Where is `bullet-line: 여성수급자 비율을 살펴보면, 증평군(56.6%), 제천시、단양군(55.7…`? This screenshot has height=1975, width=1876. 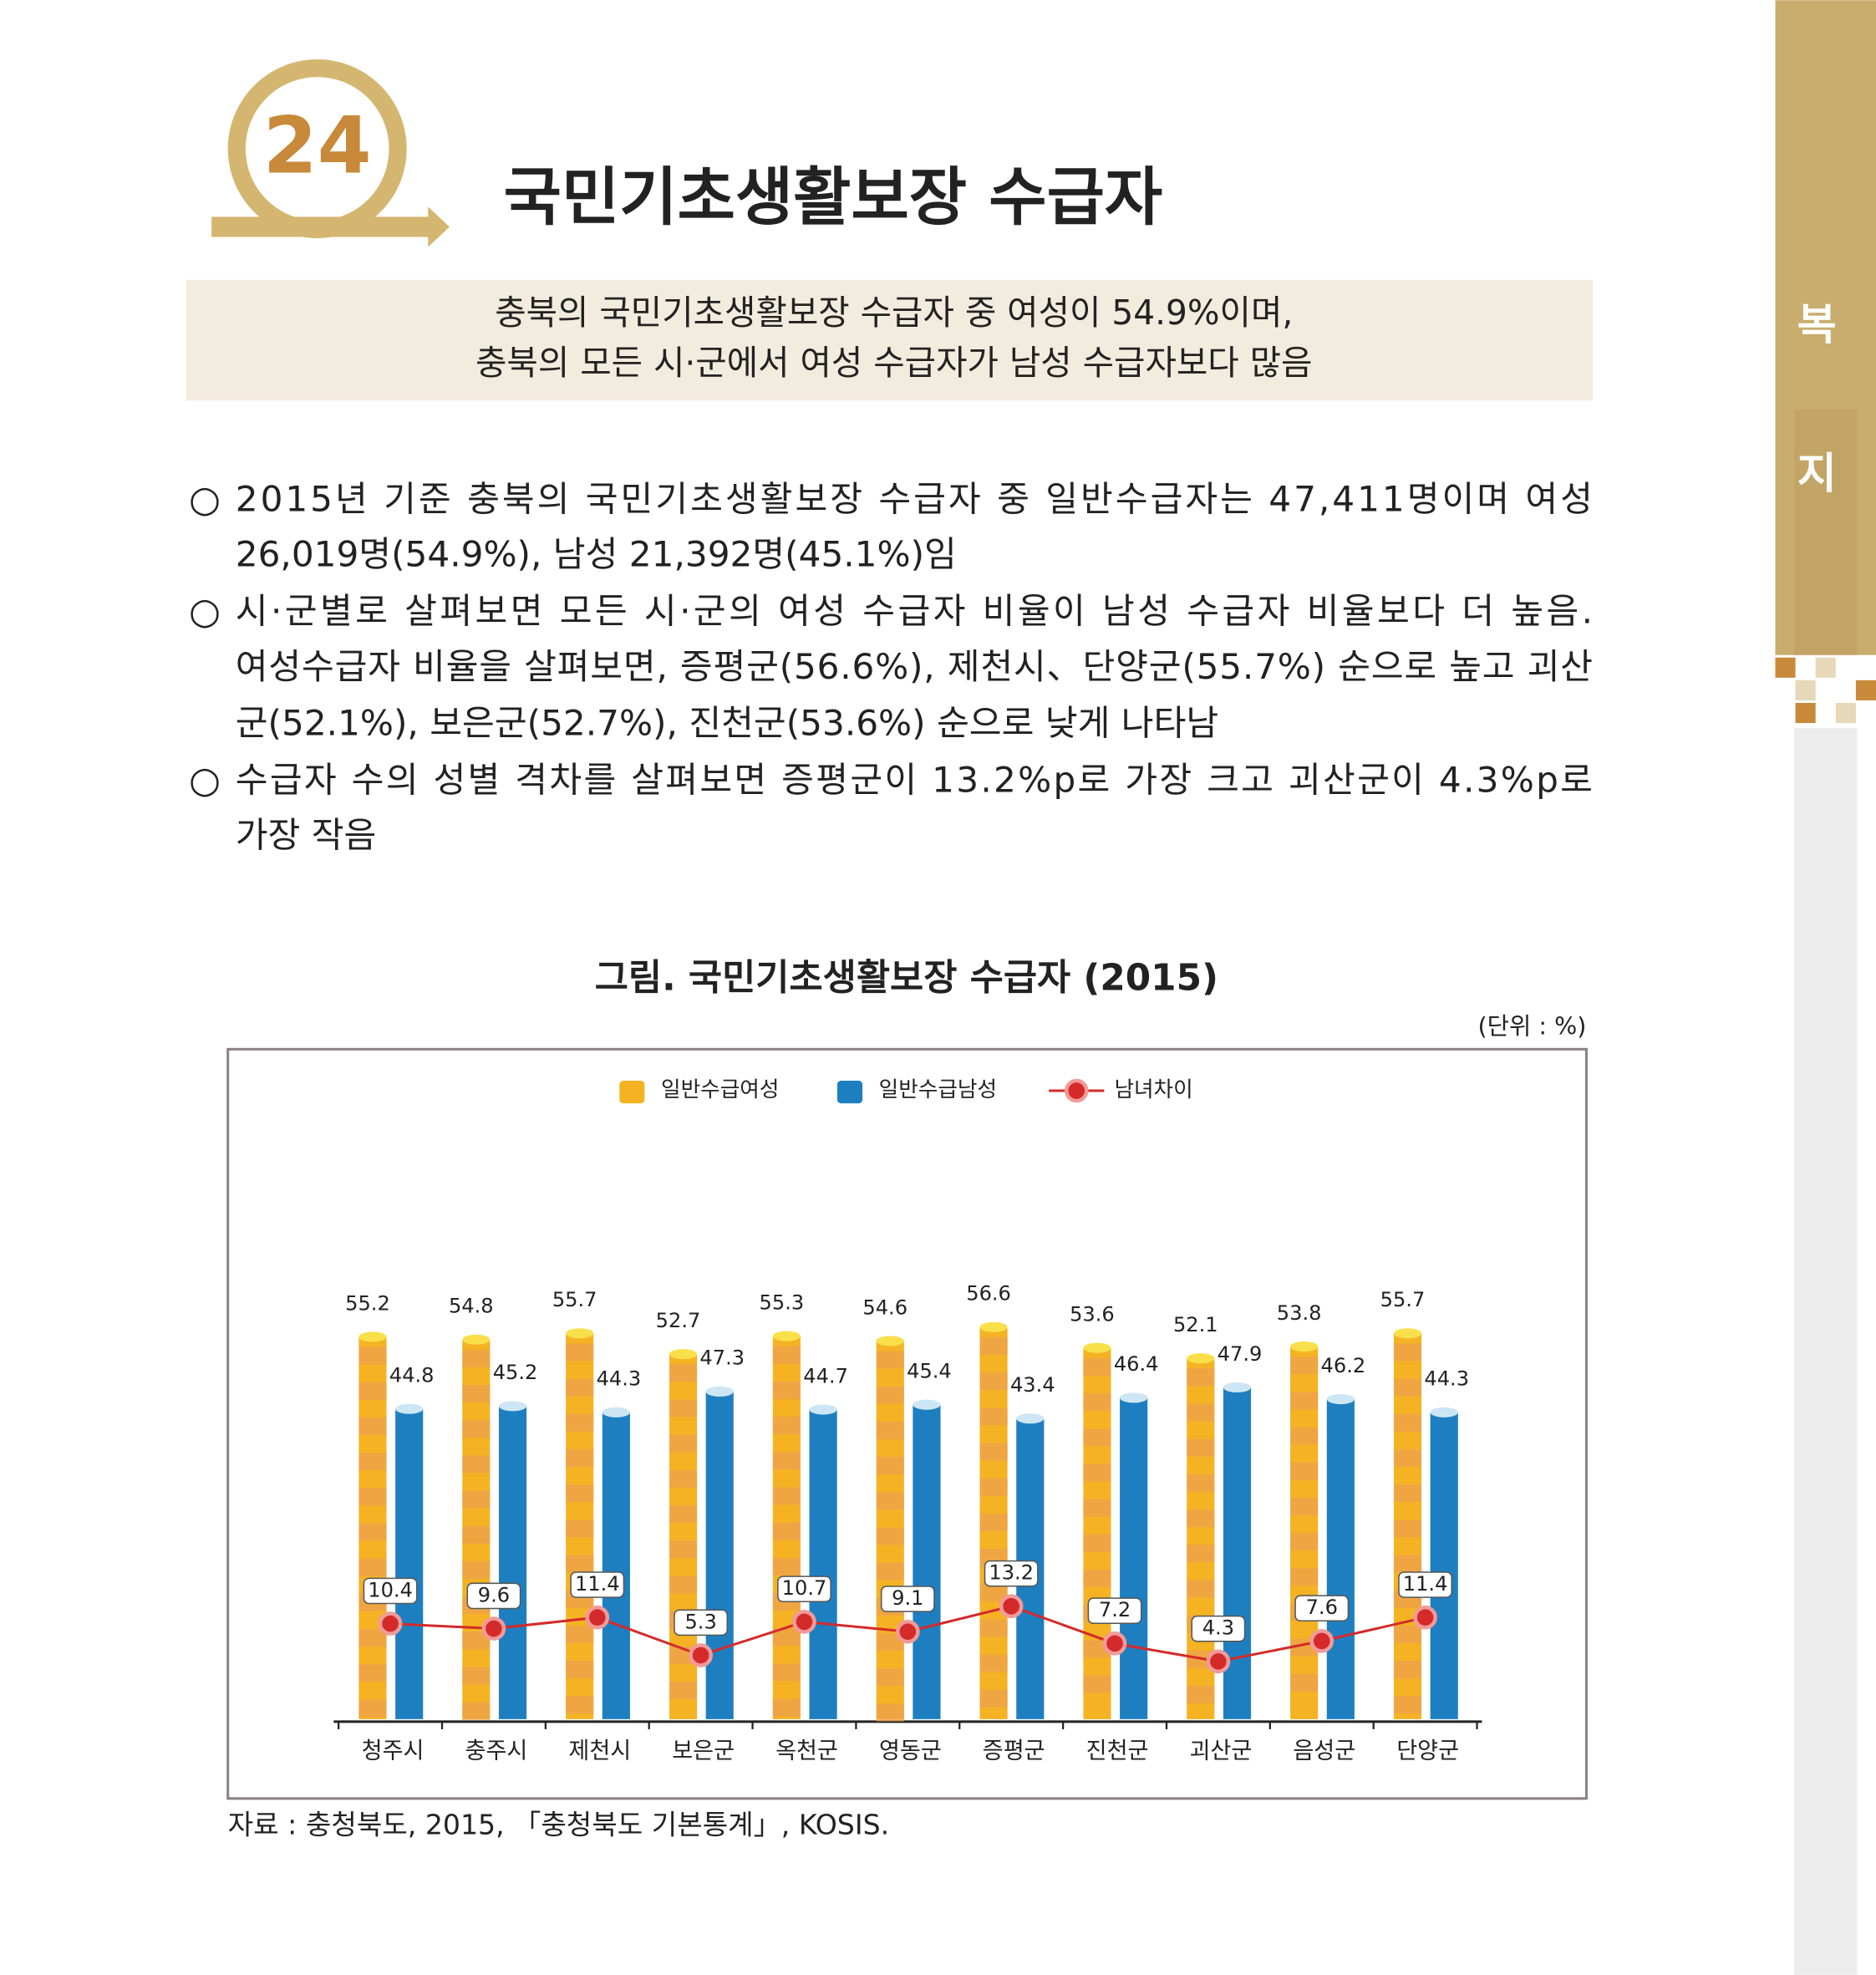
bullet-line: 여성수급자 비율을 살펴보면, 증평군(56.6%), 제천시、단양군(55.7… is located at coordinates (915, 666).